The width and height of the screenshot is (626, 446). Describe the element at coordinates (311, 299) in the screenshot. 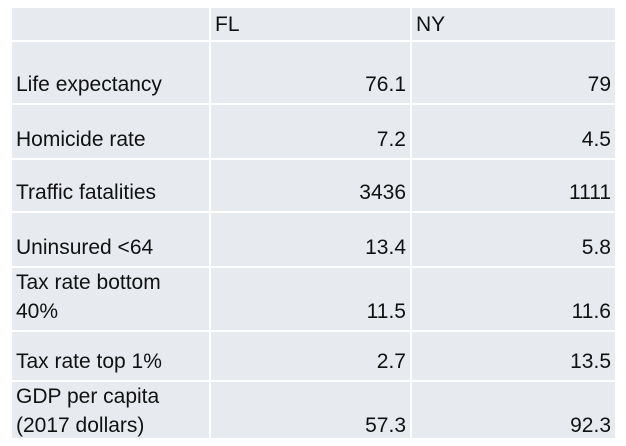

I see `fl-value: 11.5` at that location.